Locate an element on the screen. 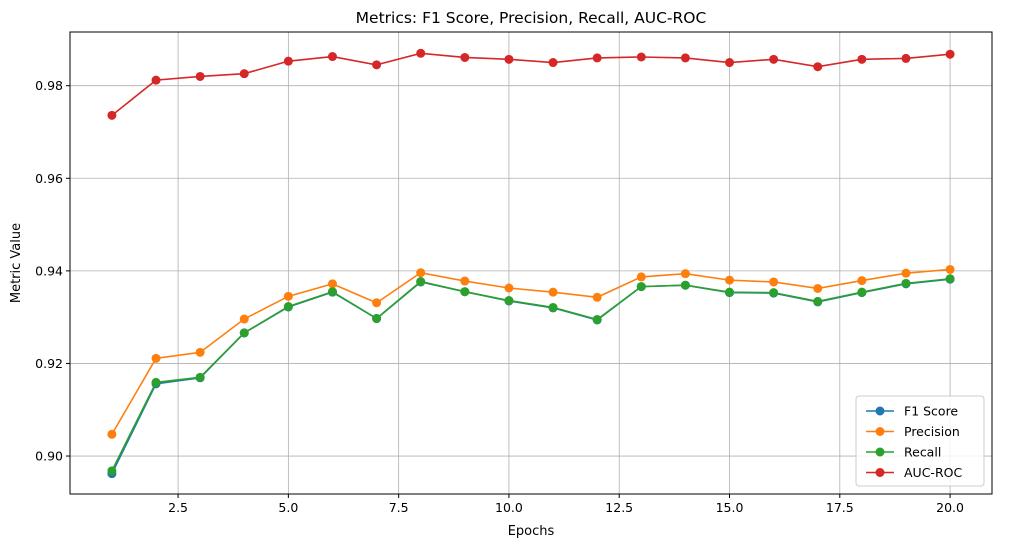 This screenshot has height=547, width=1010. x-tick-label: 10.0 is located at coordinates (509, 507).